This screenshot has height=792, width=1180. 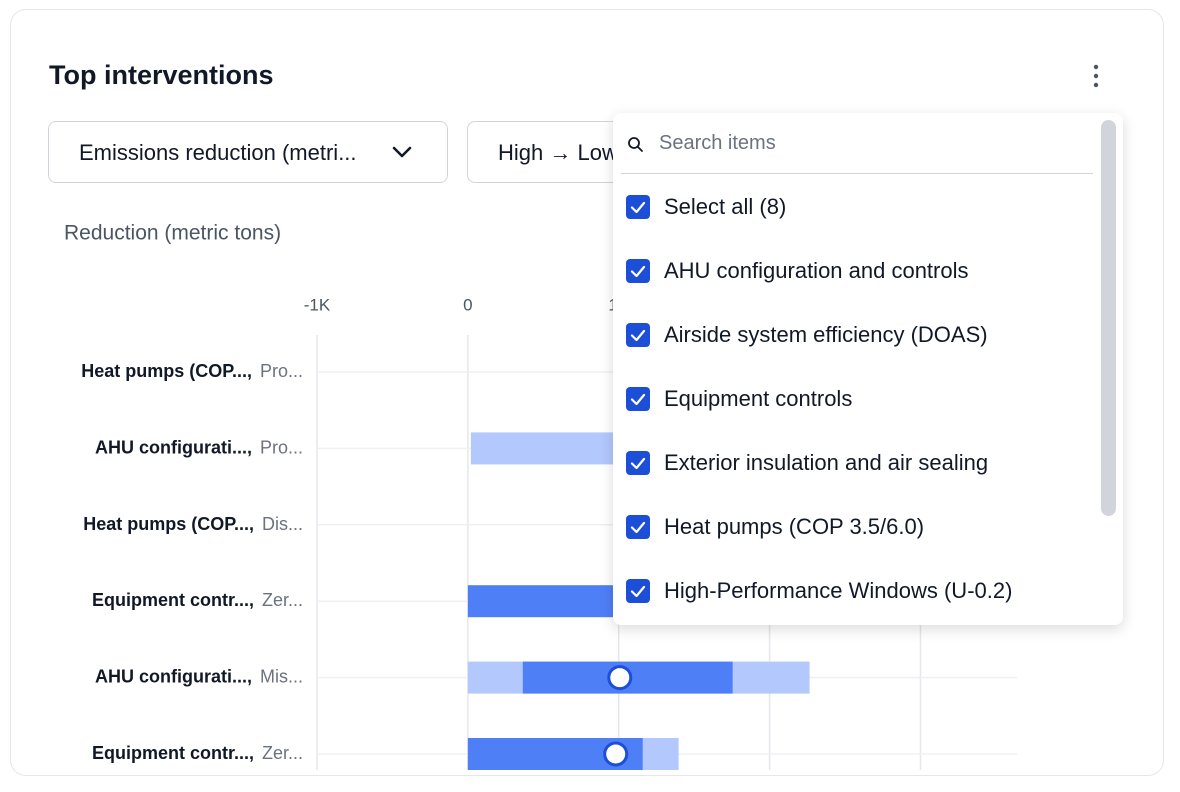 What do you see at coordinates (838, 590) in the screenshot?
I see `checkbox-label: High-Performance Windows (U-0.2)` at bounding box center [838, 590].